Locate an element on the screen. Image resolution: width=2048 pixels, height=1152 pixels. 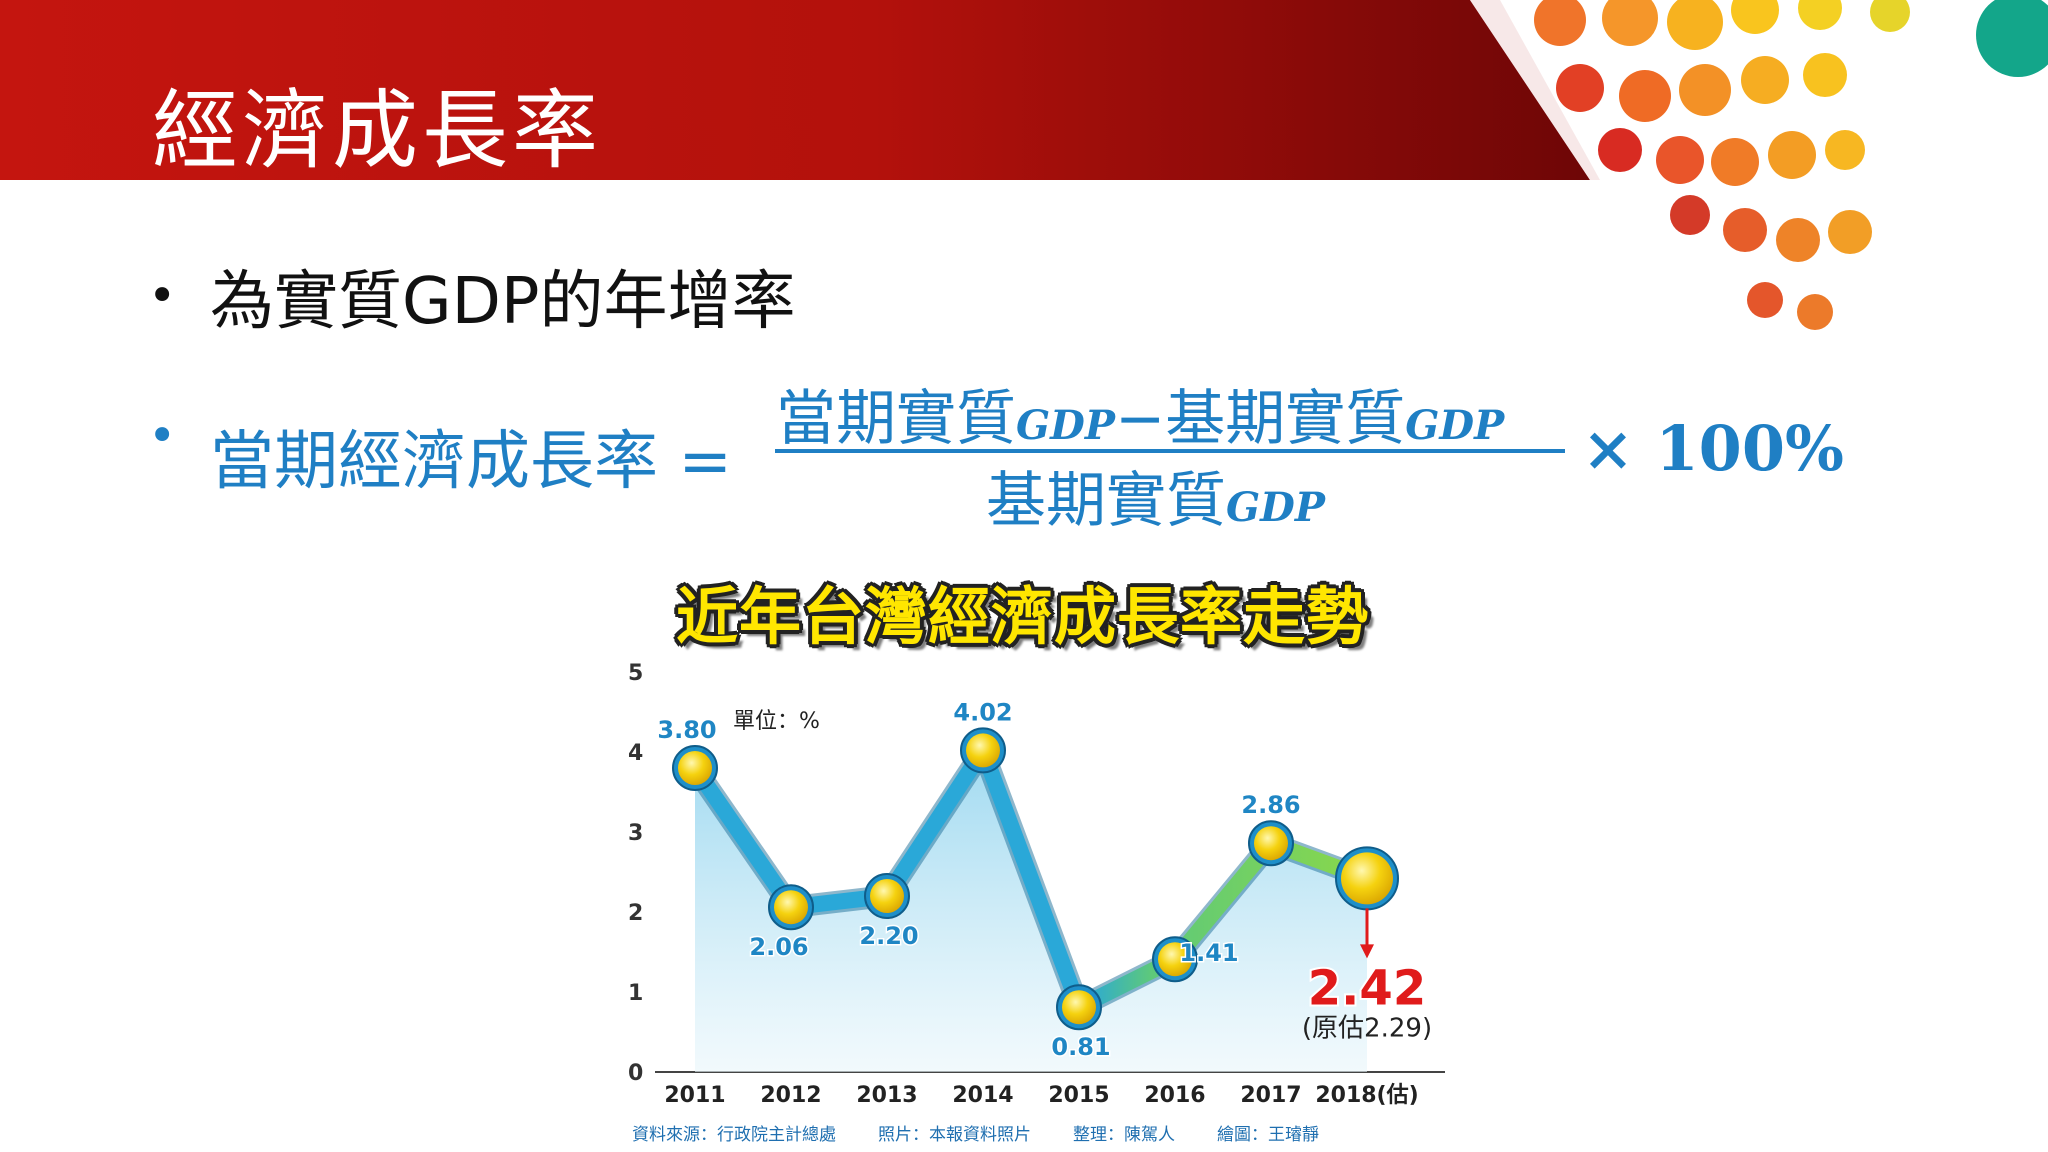
y-tick-label: 5 is located at coordinates (635, 673).